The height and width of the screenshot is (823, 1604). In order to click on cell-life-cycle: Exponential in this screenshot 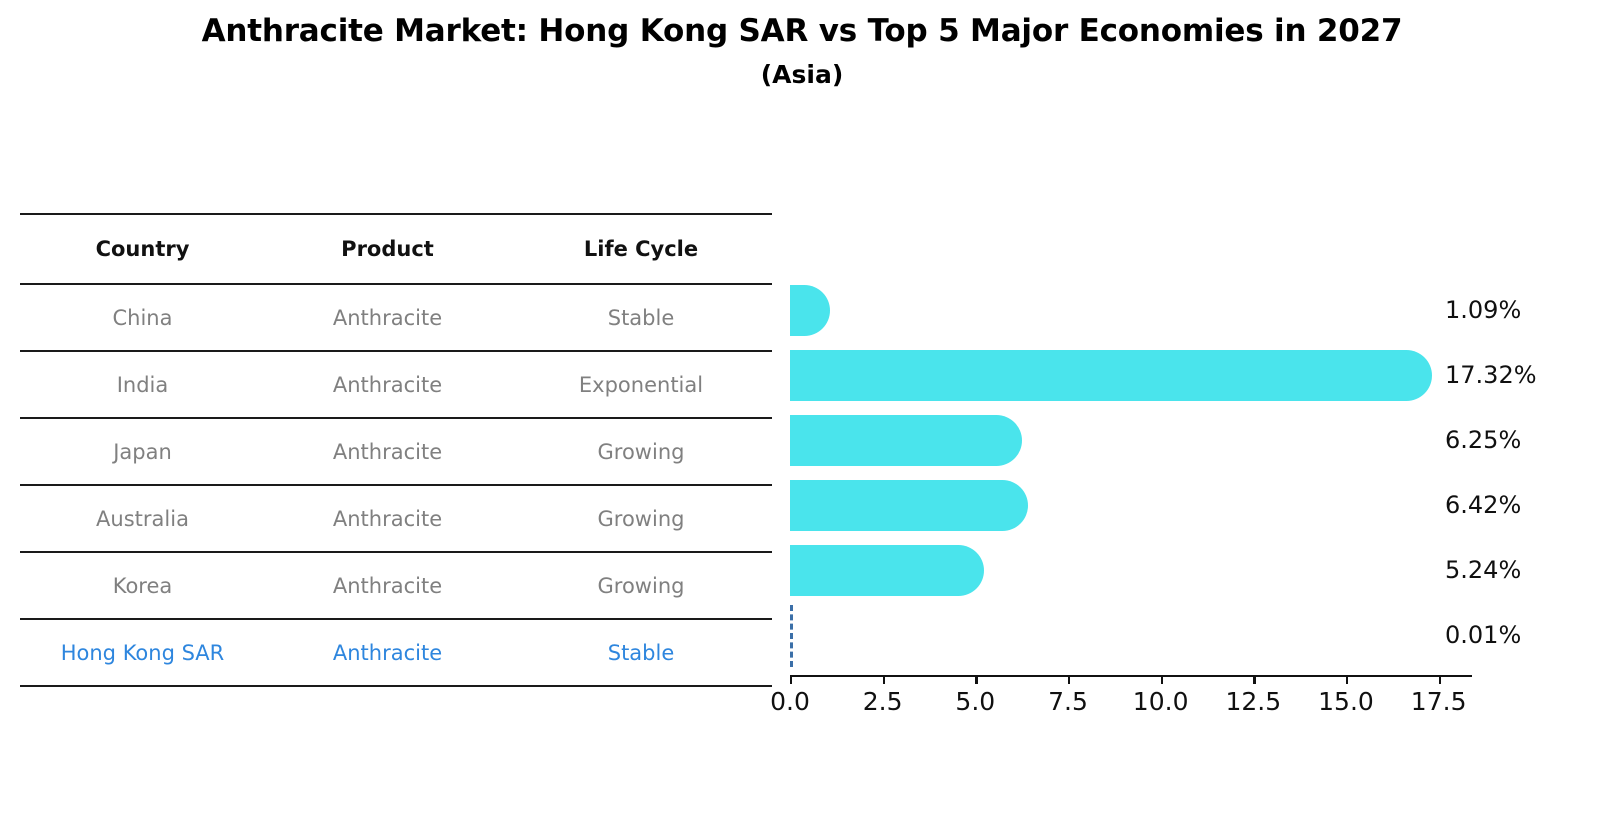, I will do `click(641, 385)`.